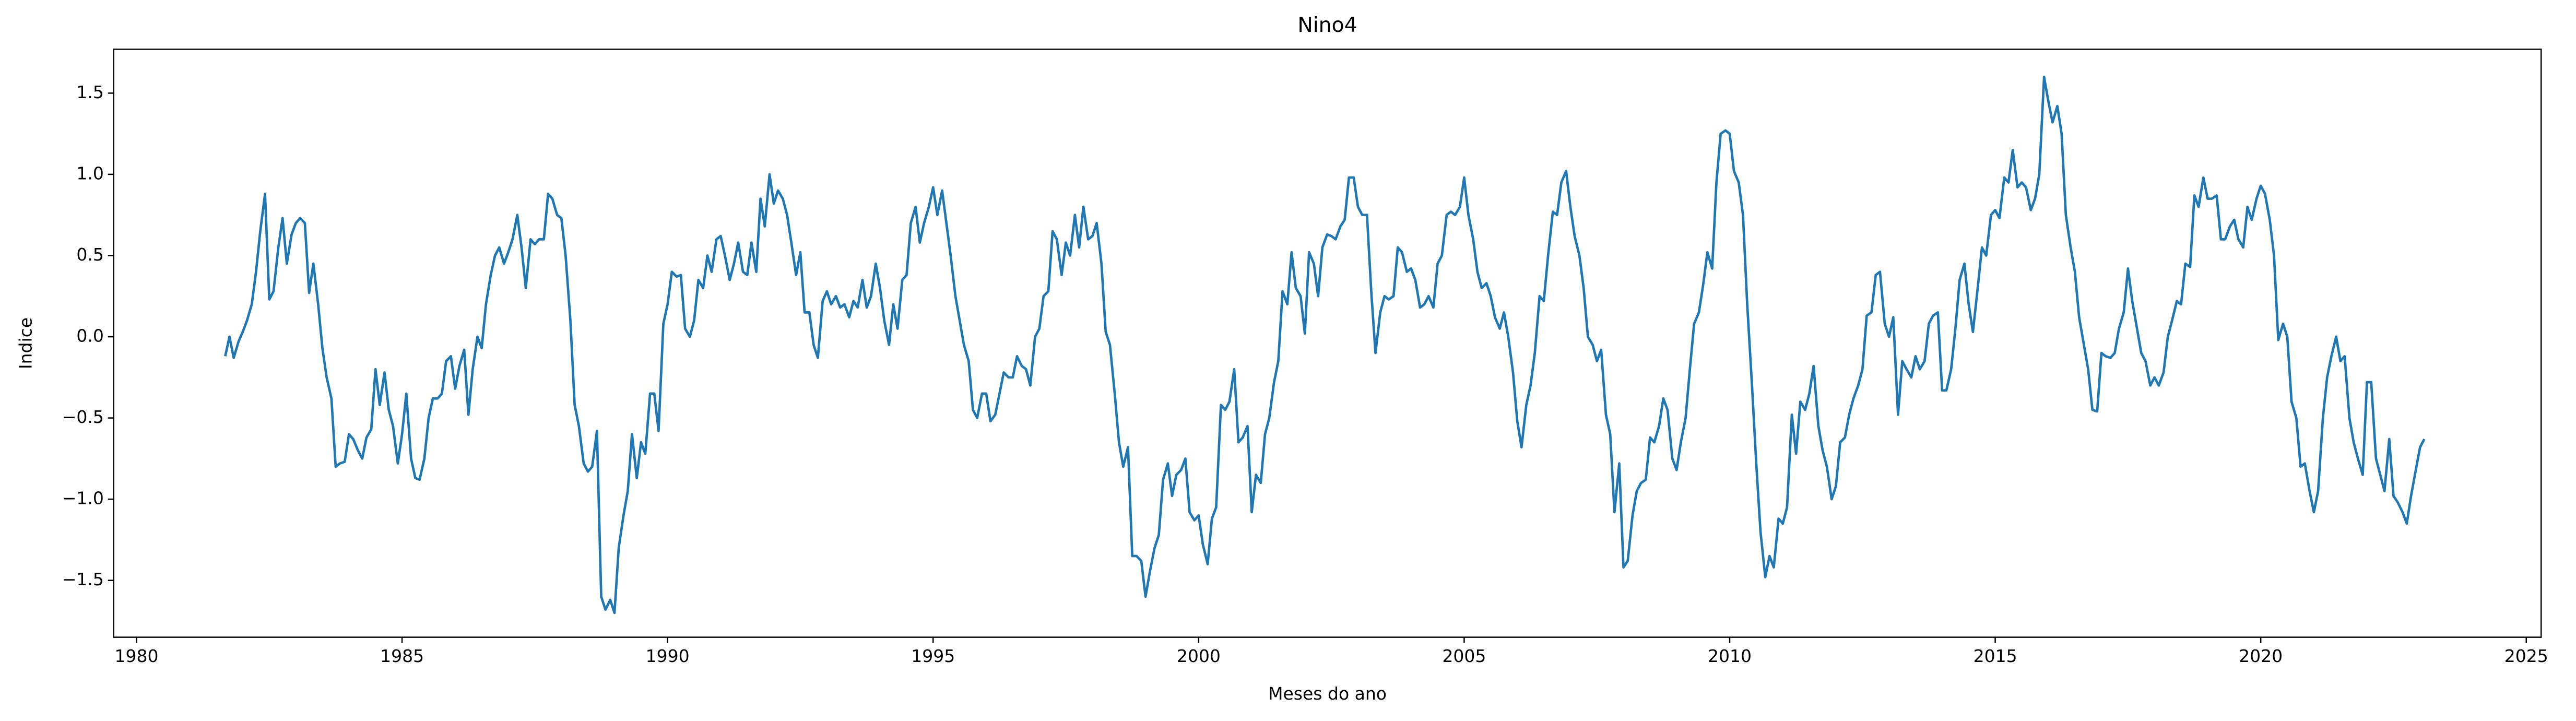 Image resolution: width=2576 pixels, height=721 pixels. Describe the element at coordinates (90, 336) in the screenshot. I see `y-tick-label: 0.0` at that location.